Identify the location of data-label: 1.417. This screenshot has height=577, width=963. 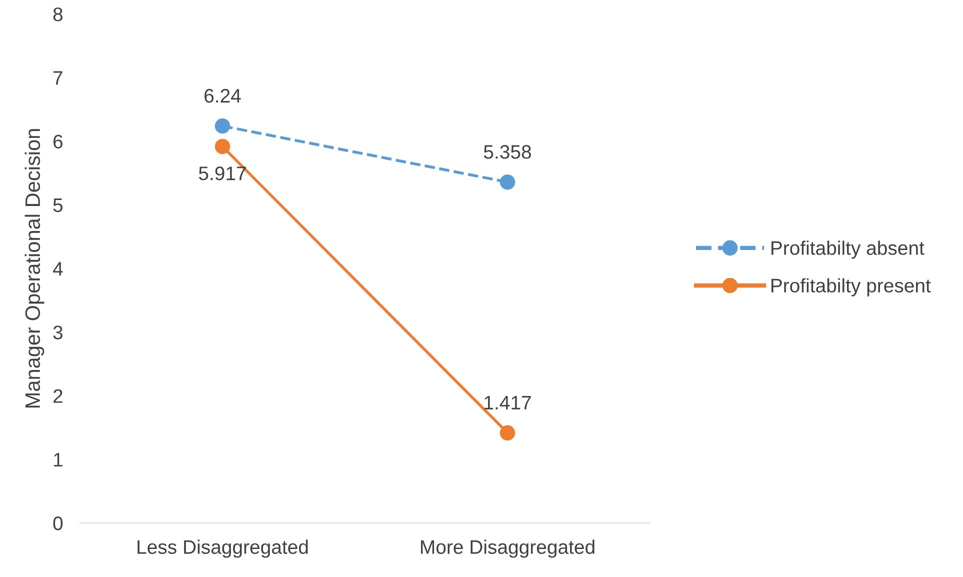
(507, 403).